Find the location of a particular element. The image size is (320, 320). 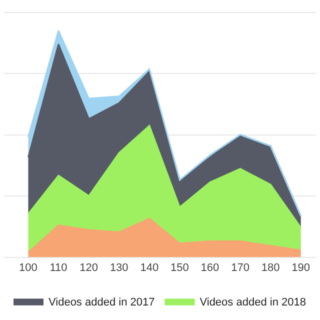

legend-label: Videos added in 2017 is located at coordinates (101, 302).